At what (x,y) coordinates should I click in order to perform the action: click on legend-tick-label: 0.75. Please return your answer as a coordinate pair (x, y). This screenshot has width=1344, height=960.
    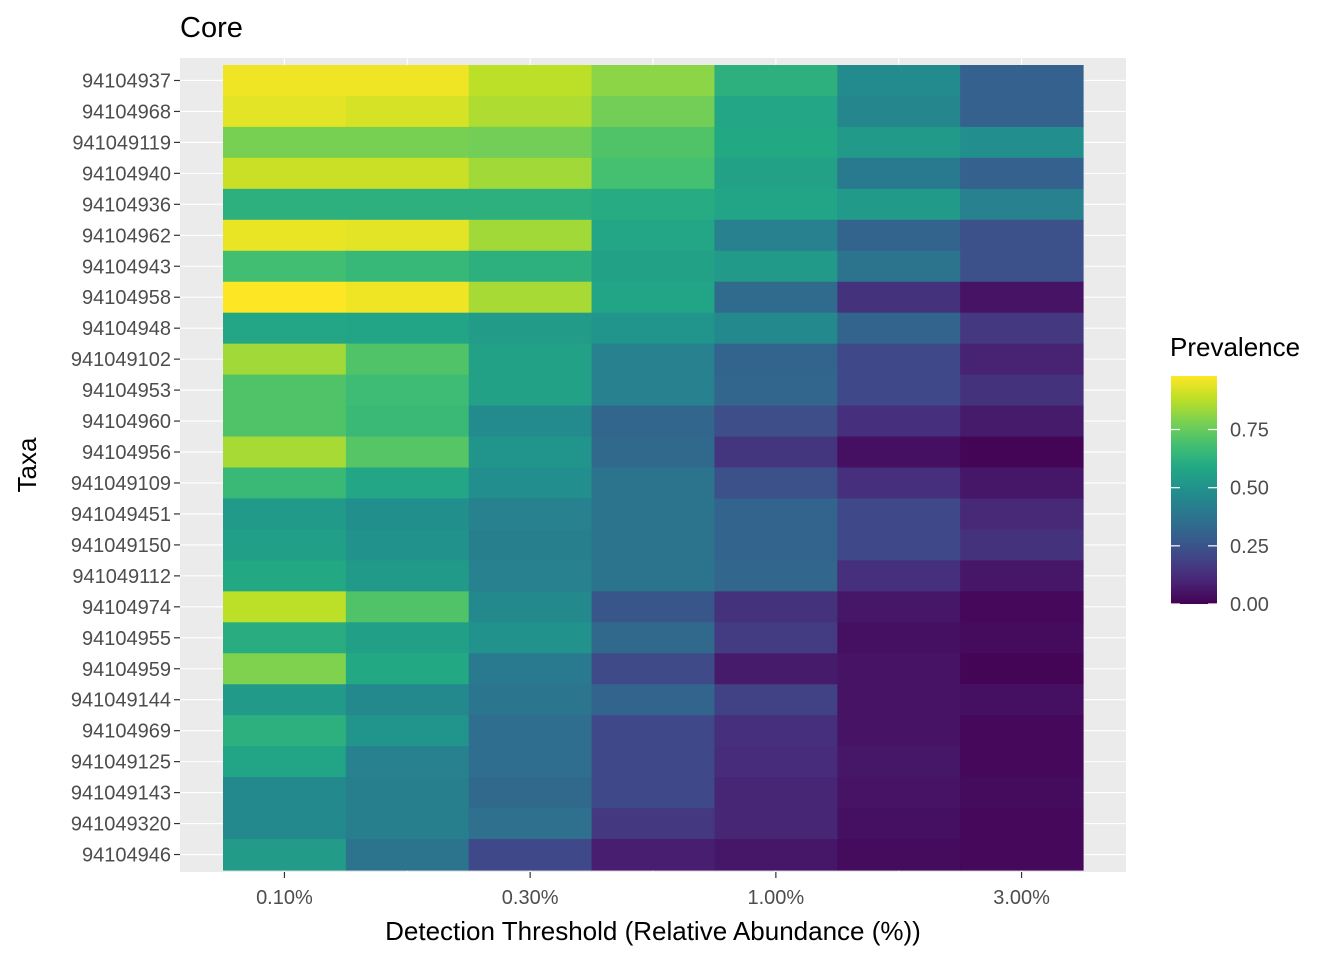
    Looking at the image, I should click on (1249, 431).